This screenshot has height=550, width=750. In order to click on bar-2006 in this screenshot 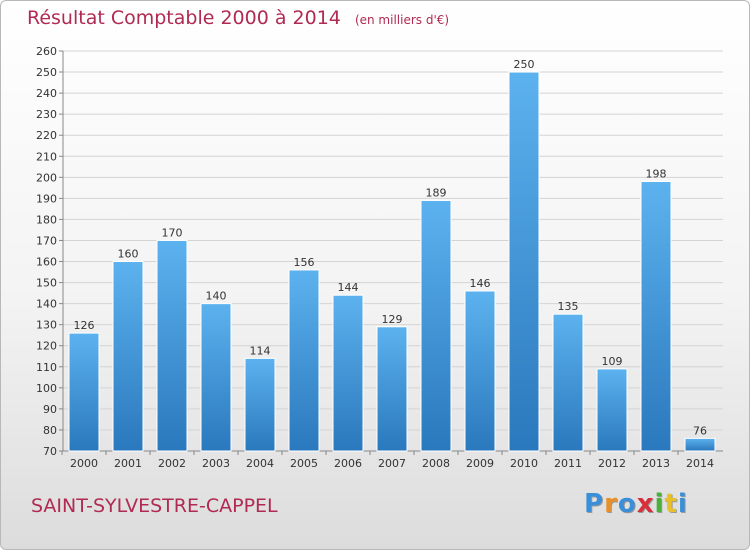, I will do `click(348, 373)`.